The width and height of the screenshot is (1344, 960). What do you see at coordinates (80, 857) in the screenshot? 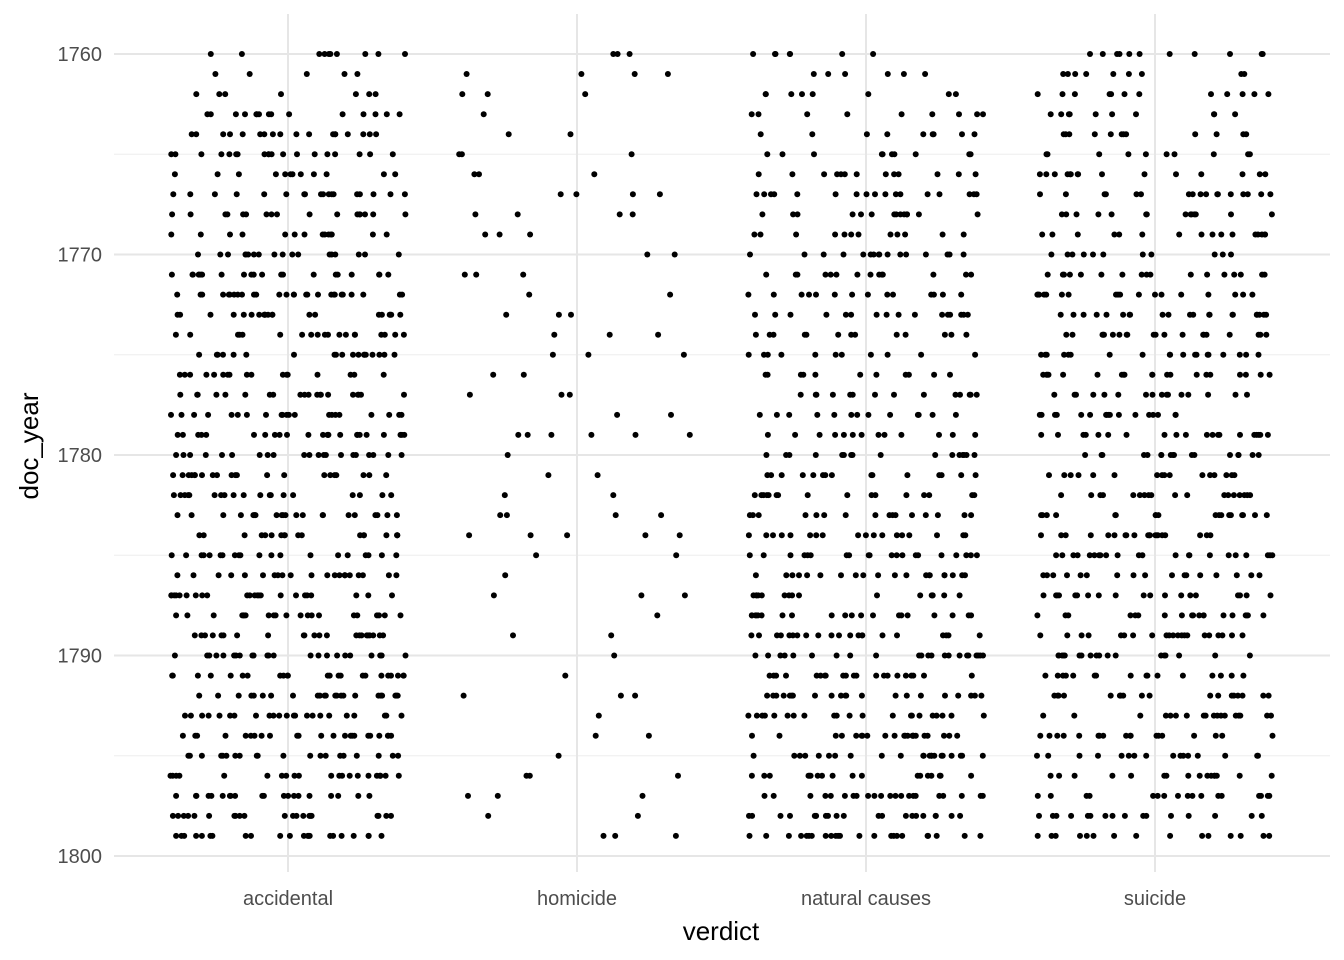
I see `y-tick-label: 1800` at bounding box center [80, 857].